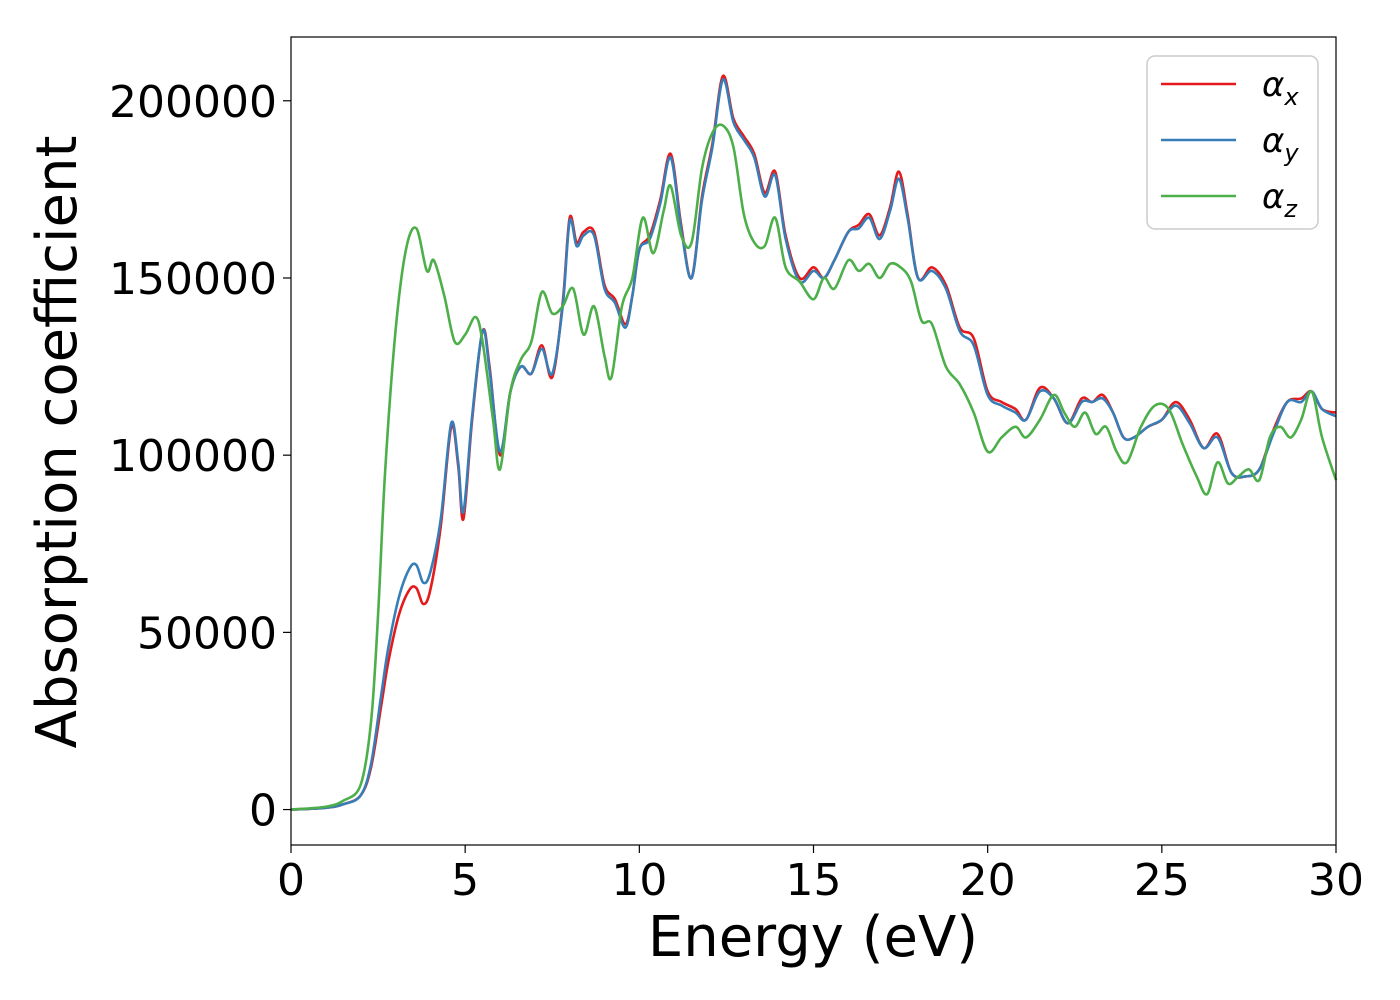 The height and width of the screenshot is (1000, 1400). I want to click on x-axis-title: Energy (eV), so click(813, 937).